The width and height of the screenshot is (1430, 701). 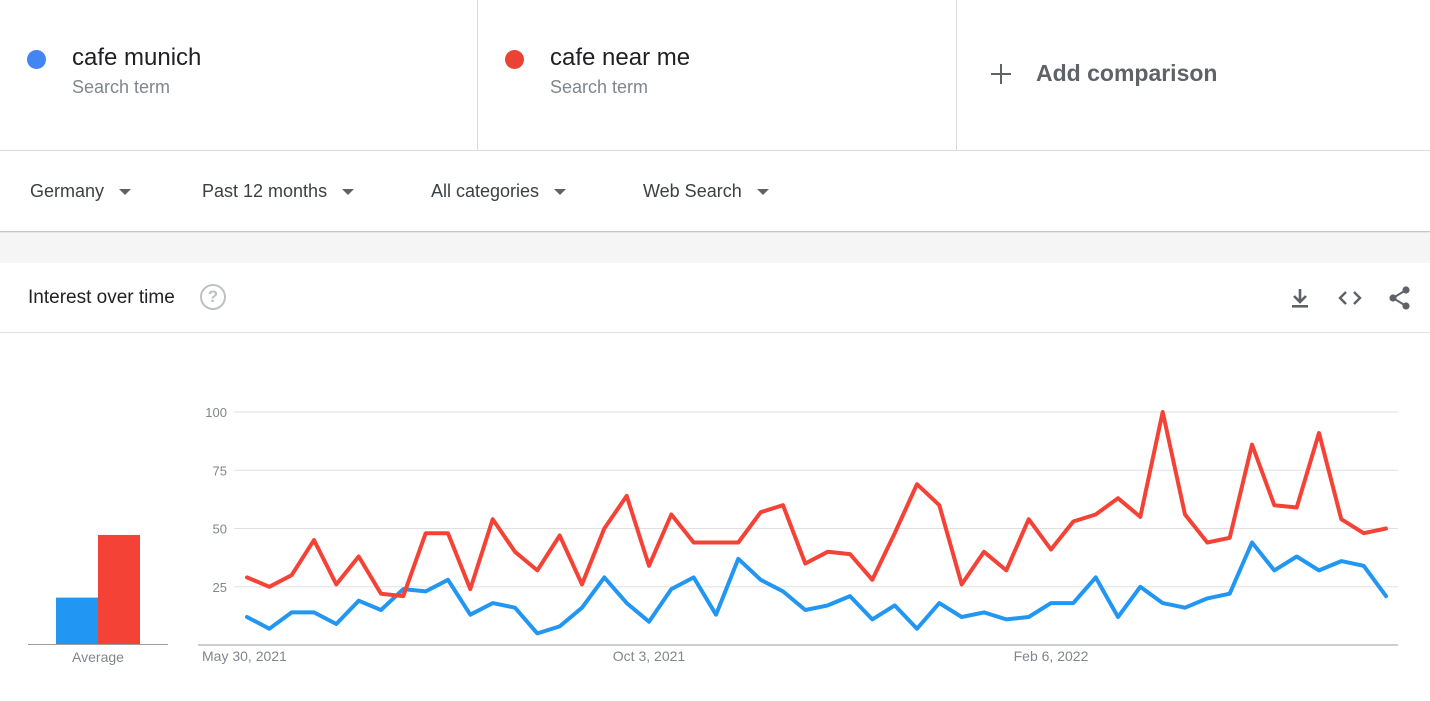 I want to click on download-icon, so click(x=1300, y=298).